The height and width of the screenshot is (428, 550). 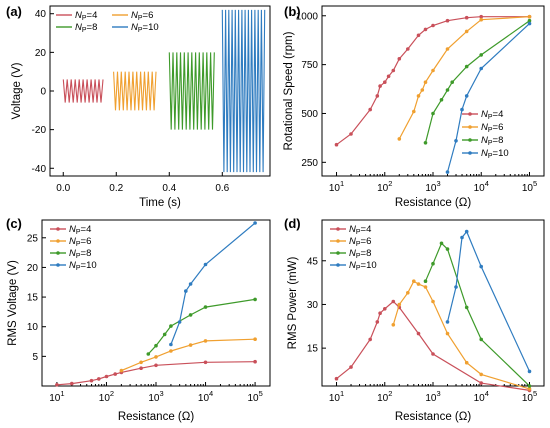 I want to click on panel-a-xlabel: Time (s), so click(x=160, y=203).